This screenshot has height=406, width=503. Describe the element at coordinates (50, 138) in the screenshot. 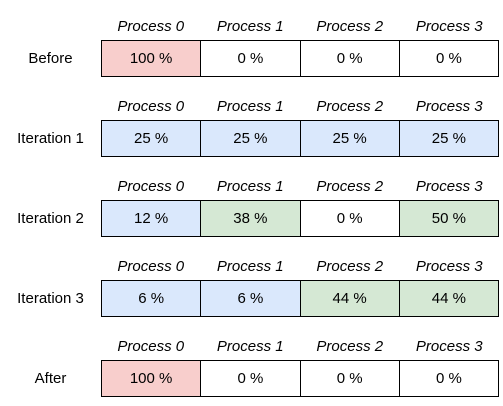

I see `row-label: Iteration 1` at that location.